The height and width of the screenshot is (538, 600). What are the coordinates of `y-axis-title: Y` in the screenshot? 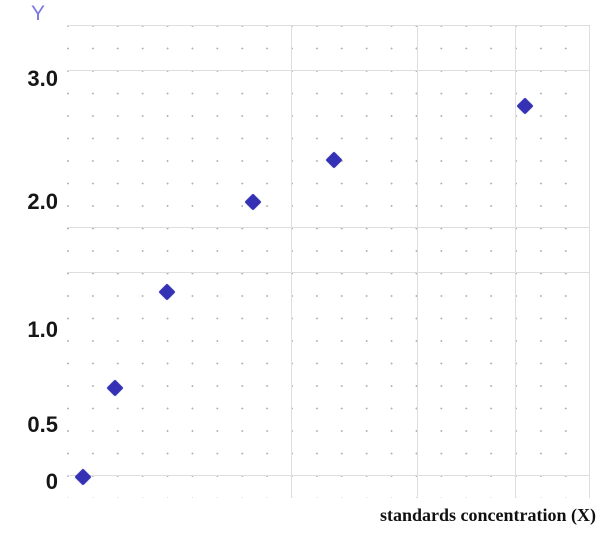 It's located at (38, 13).